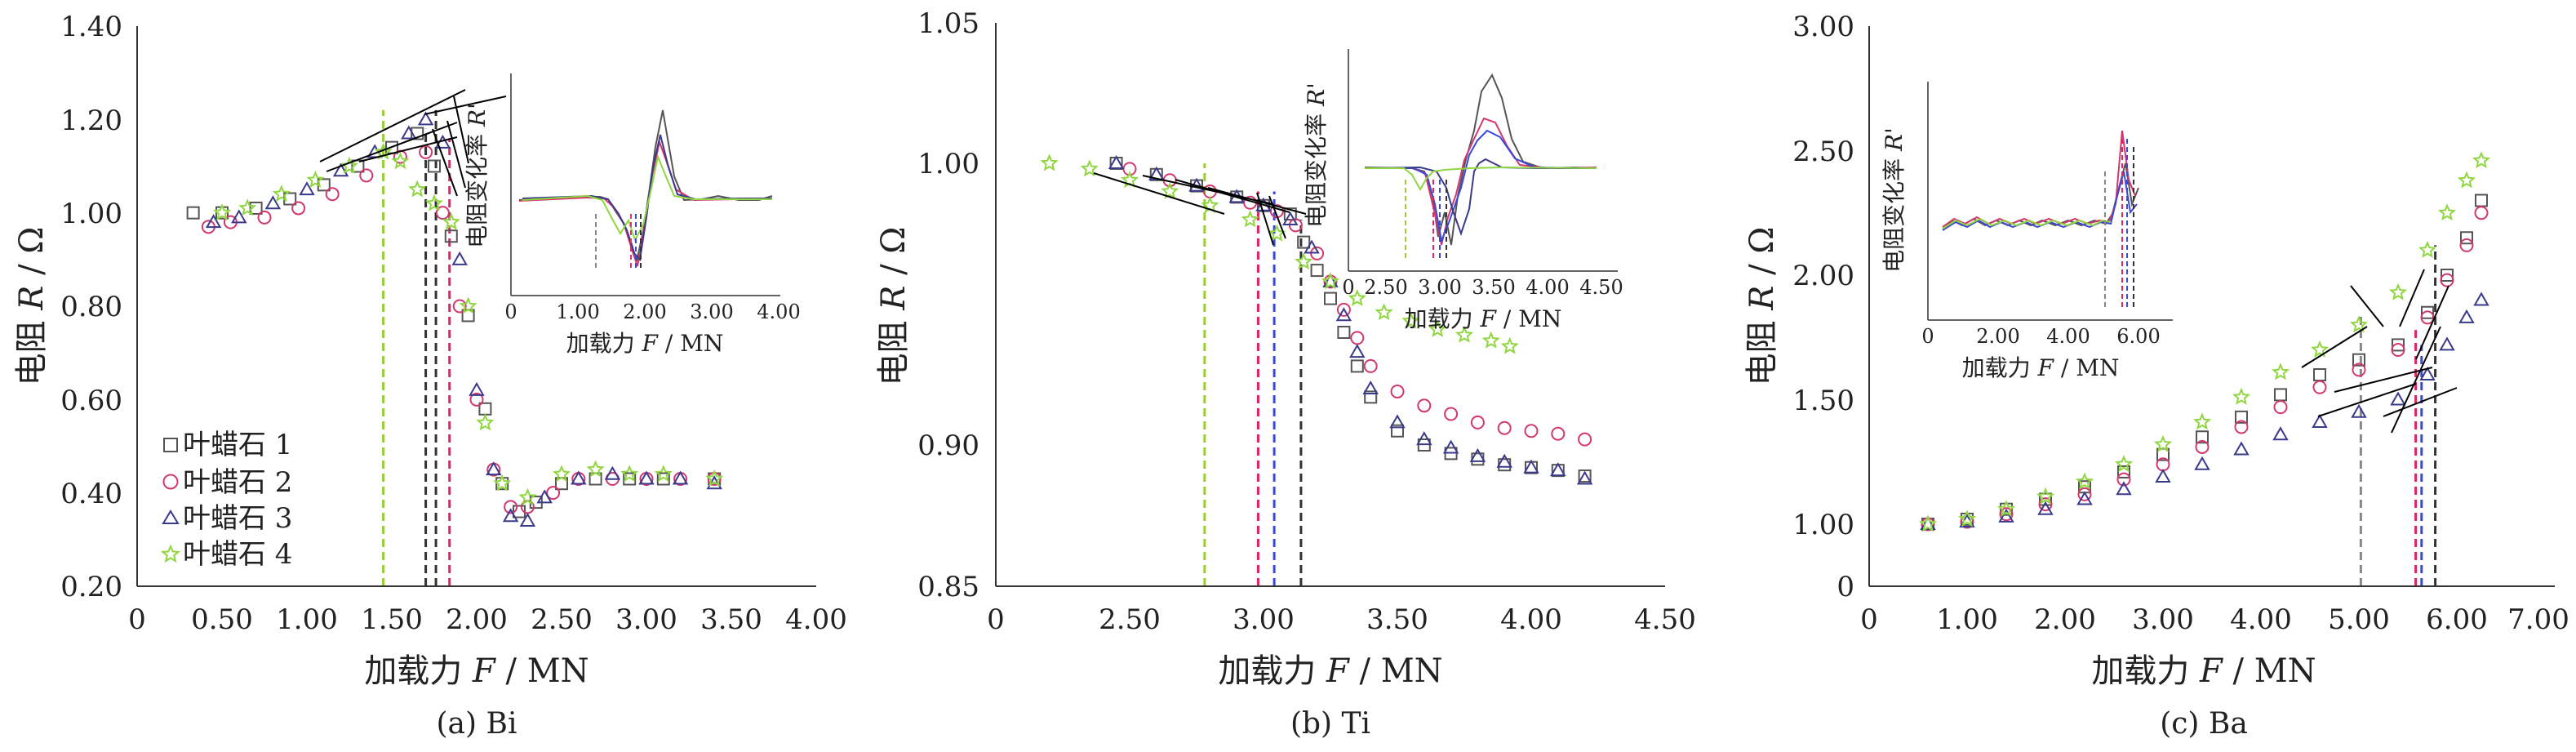  I want to click on y-tick-label: 3.00, so click(1823, 27).